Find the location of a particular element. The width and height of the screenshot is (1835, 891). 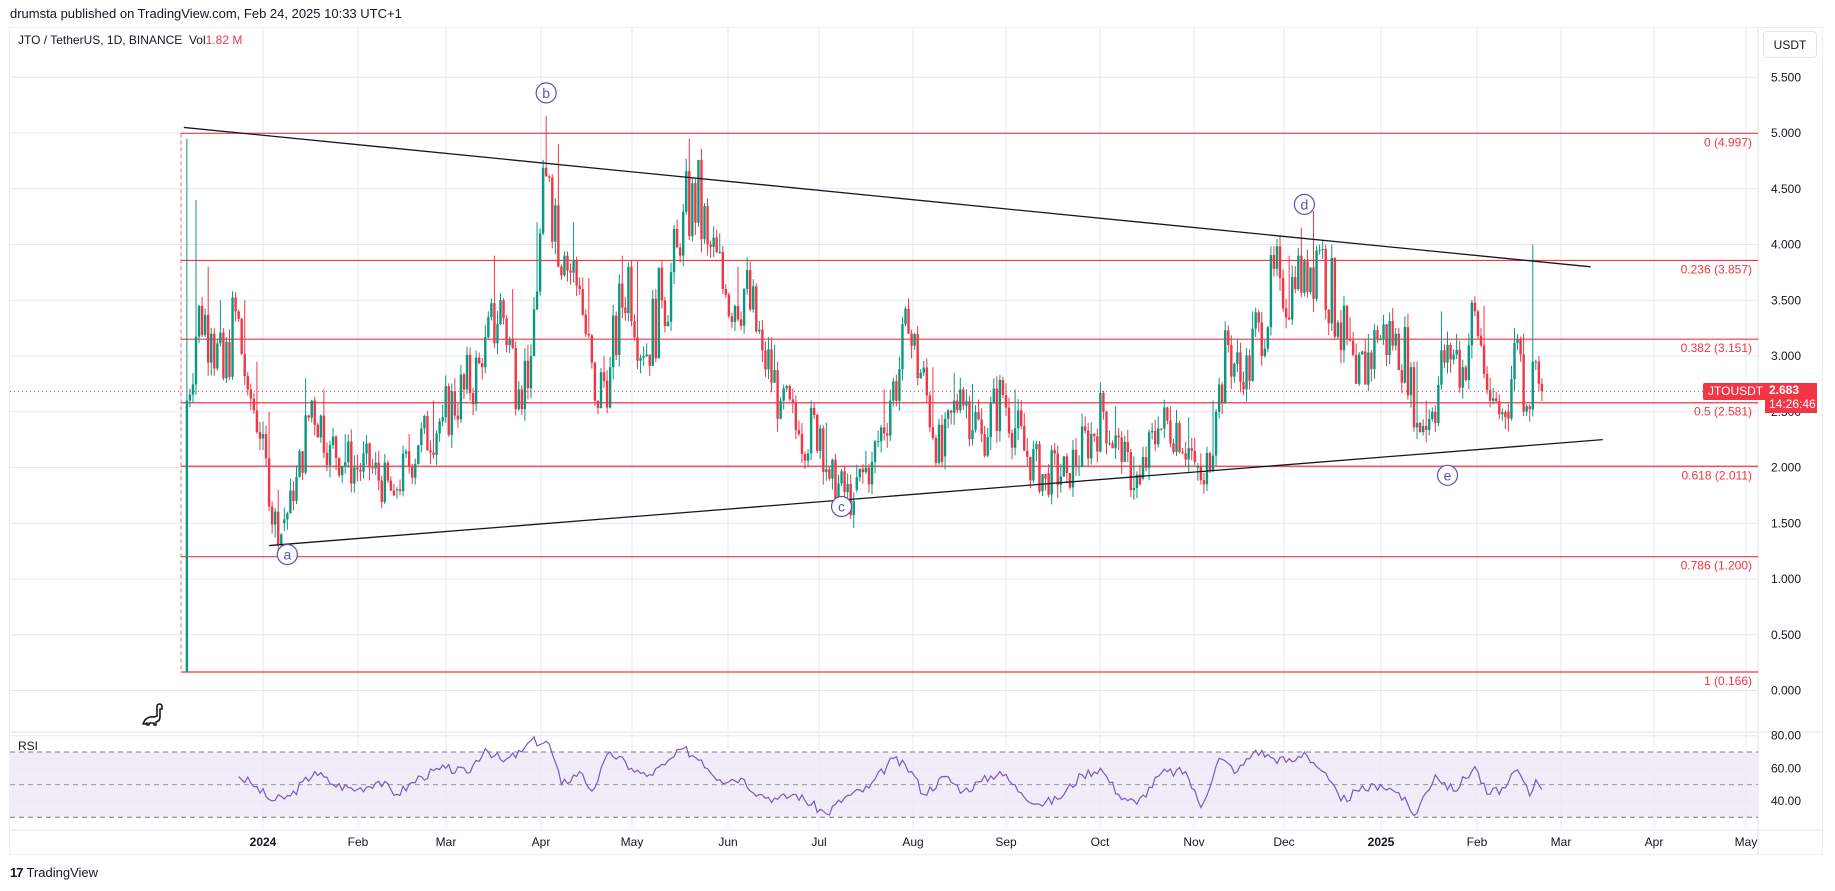

svg-text: 5.000 is located at coordinates (1786, 133).